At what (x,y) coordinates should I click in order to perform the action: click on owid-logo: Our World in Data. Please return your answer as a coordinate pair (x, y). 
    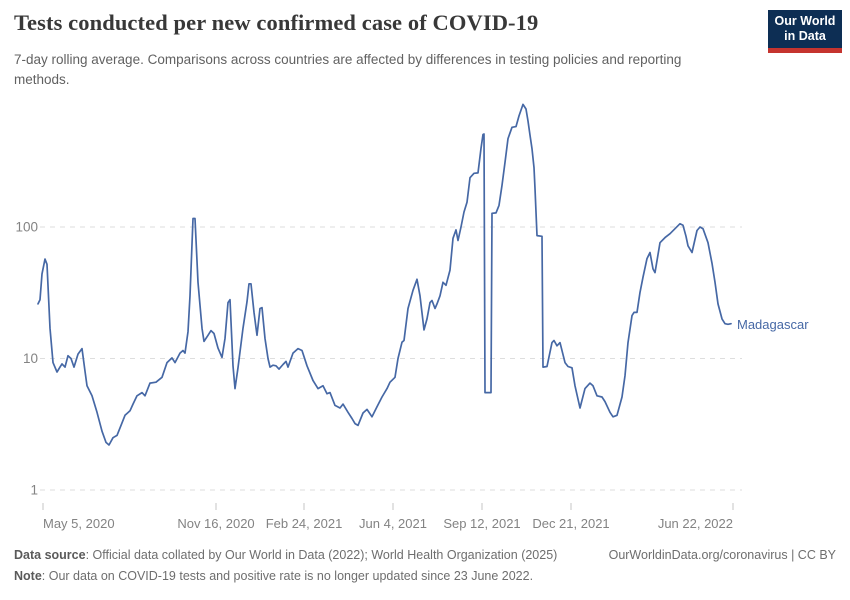
    Looking at the image, I should click on (805, 31).